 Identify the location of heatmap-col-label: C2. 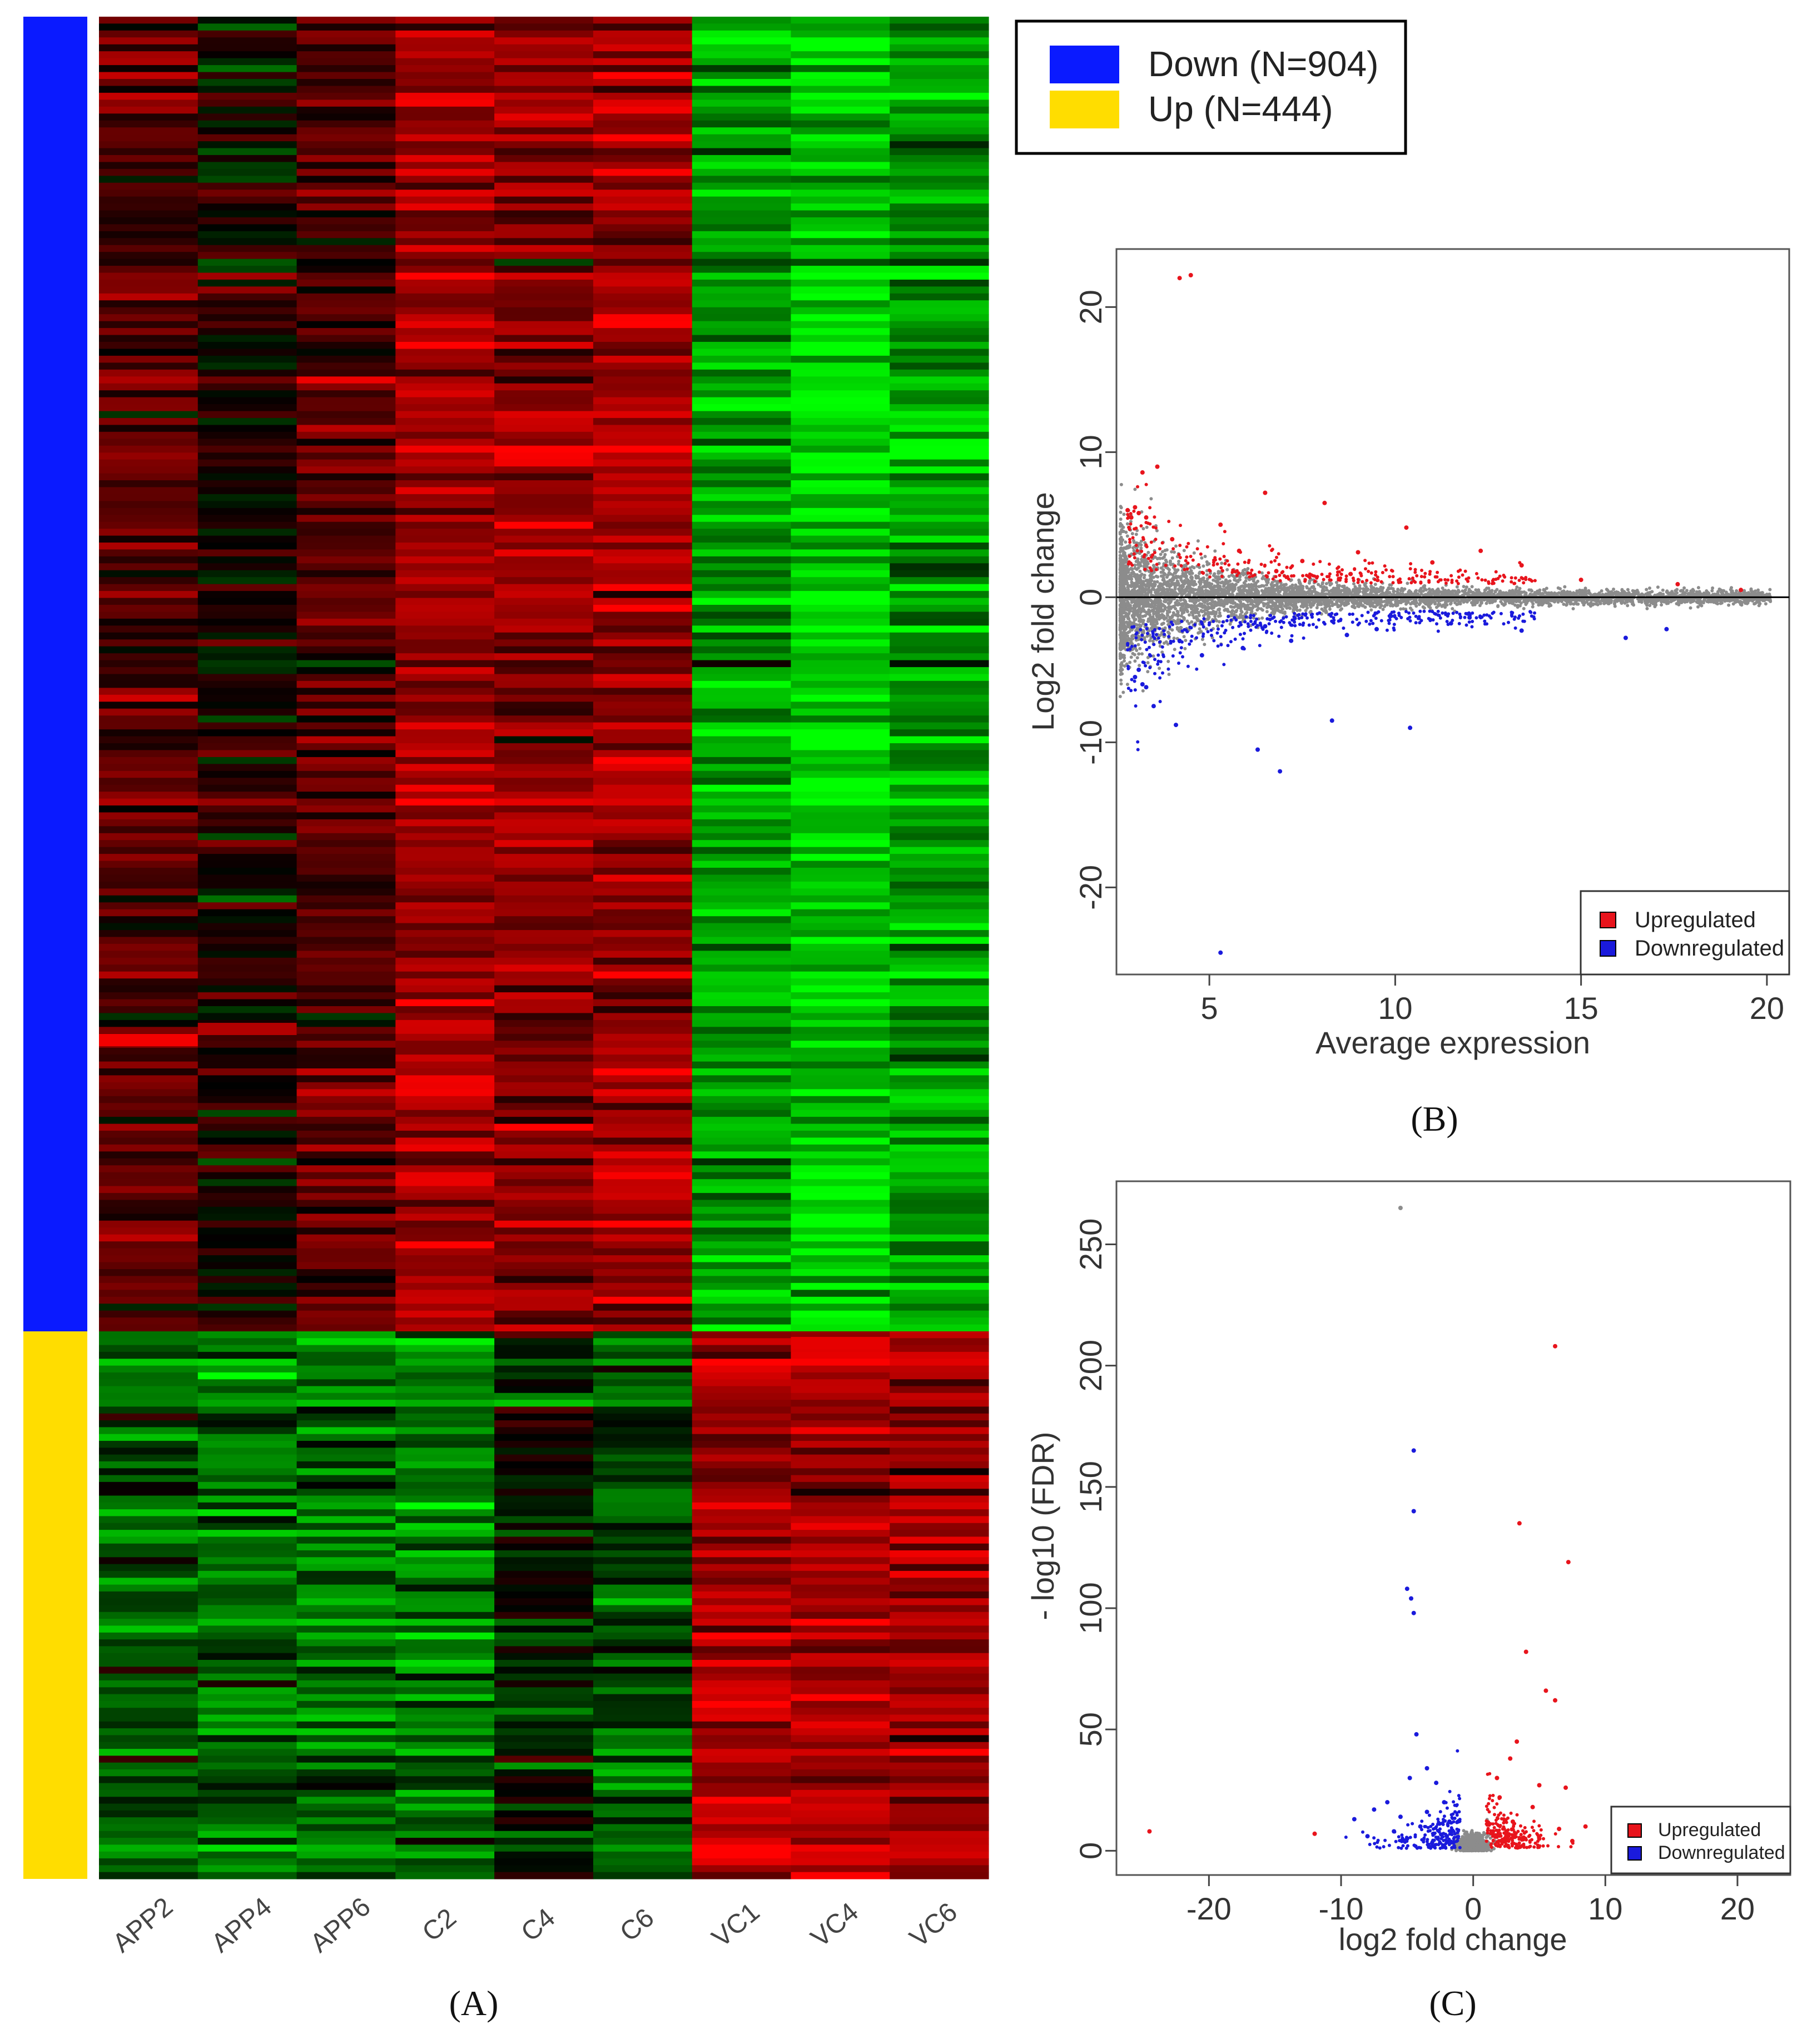
(439, 1925).